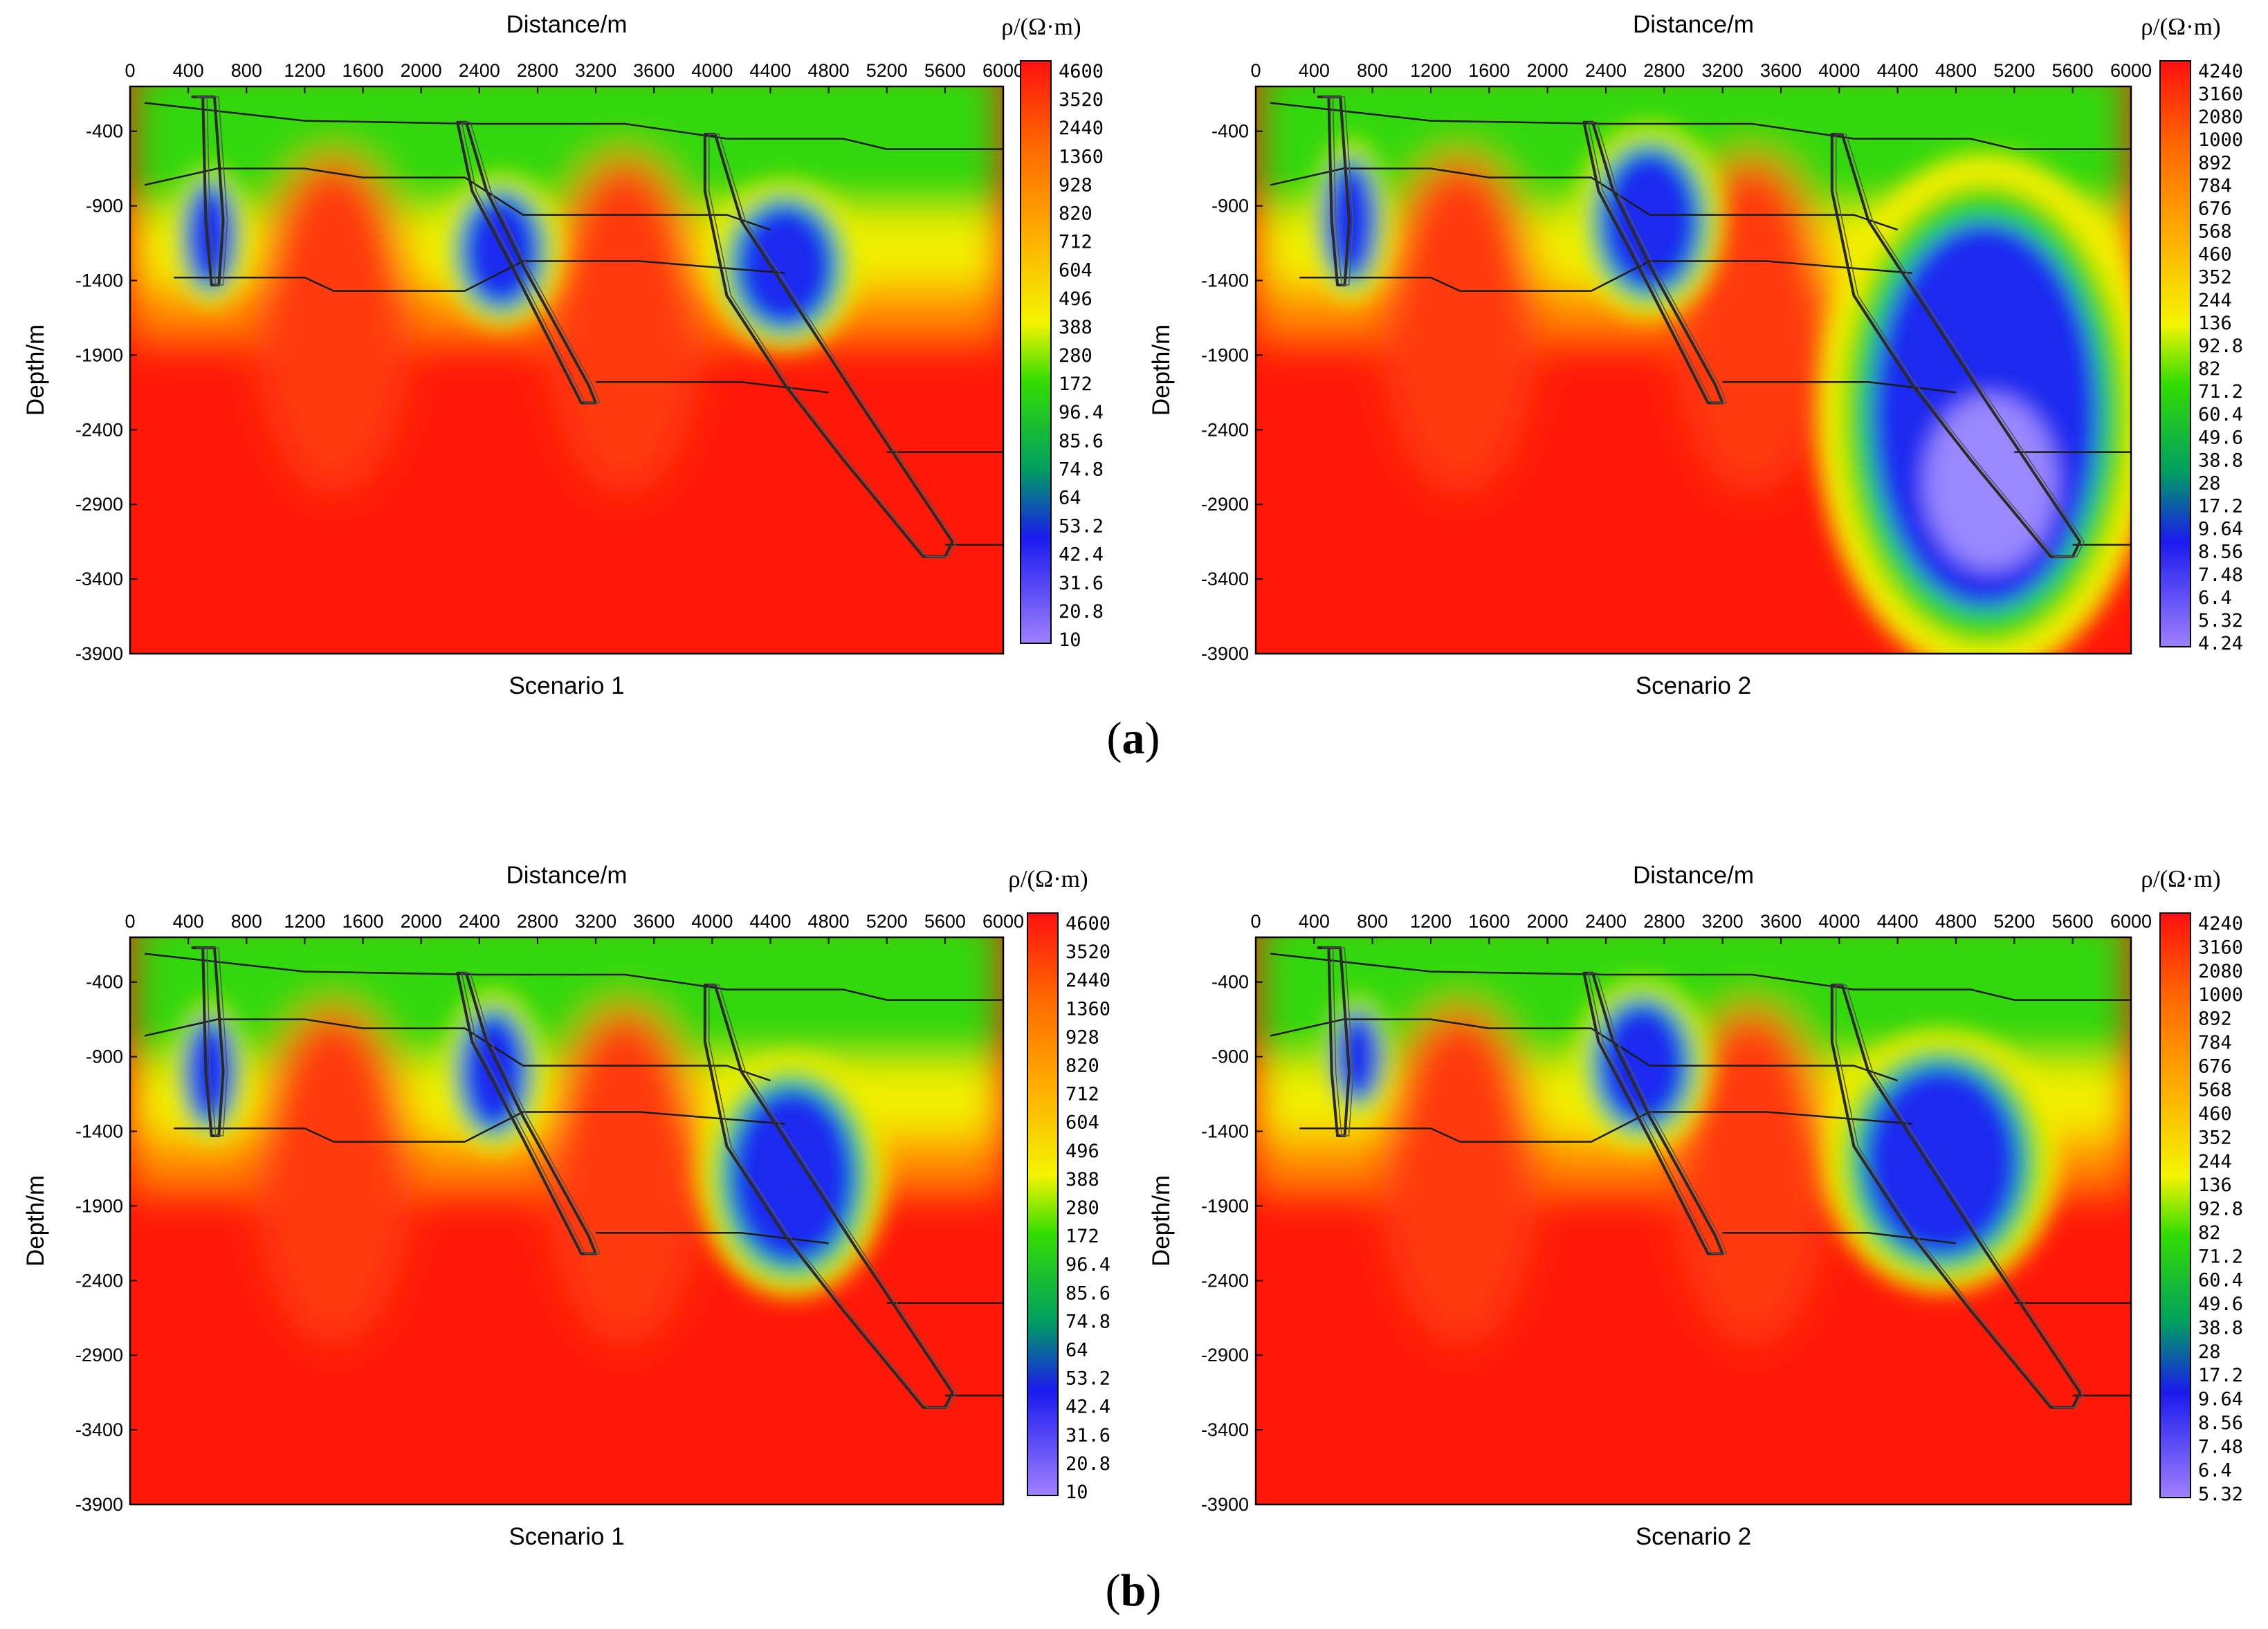 The height and width of the screenshot is (1629, 2268). Describe the element at coordinates (99, 1504) in the screenshot. I see `y-tick-label: -3900` at that location.